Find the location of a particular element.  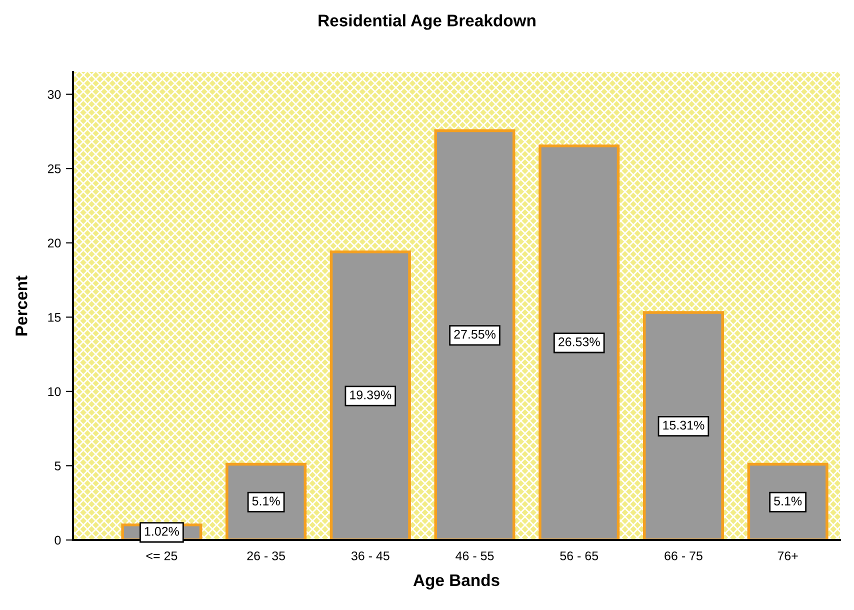

y-tick-label: 25 is located at coordinates (54, 169).